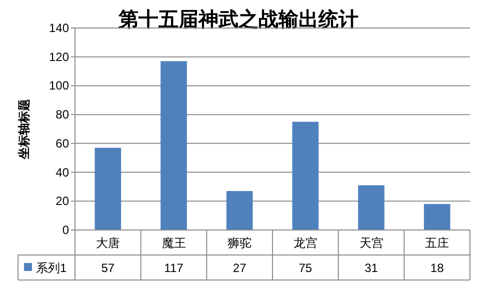  I want to click on y-tick-label: 140, so click(59, 28).